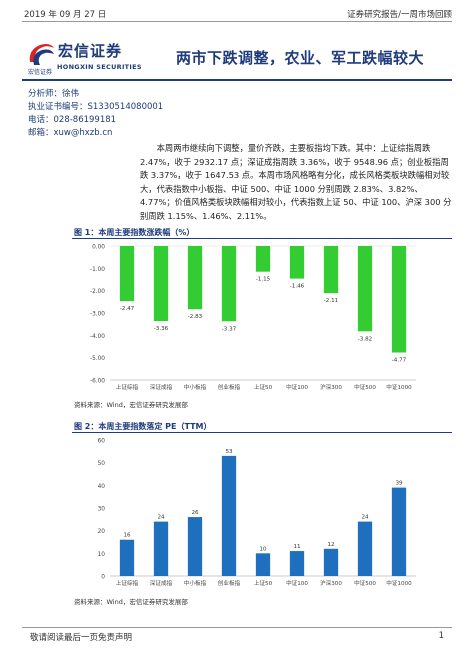  I want to click on y-tick-label: 40, so click(102, 487).